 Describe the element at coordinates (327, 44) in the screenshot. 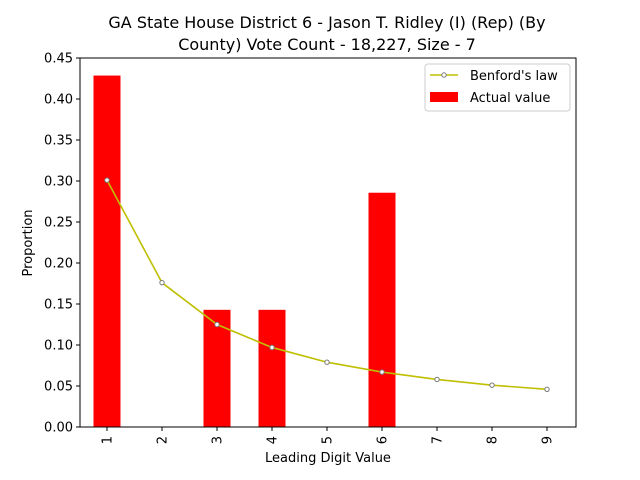

I see `chart-title-line-2: County) Vote Count - 18,227, Size - 7` at that location.